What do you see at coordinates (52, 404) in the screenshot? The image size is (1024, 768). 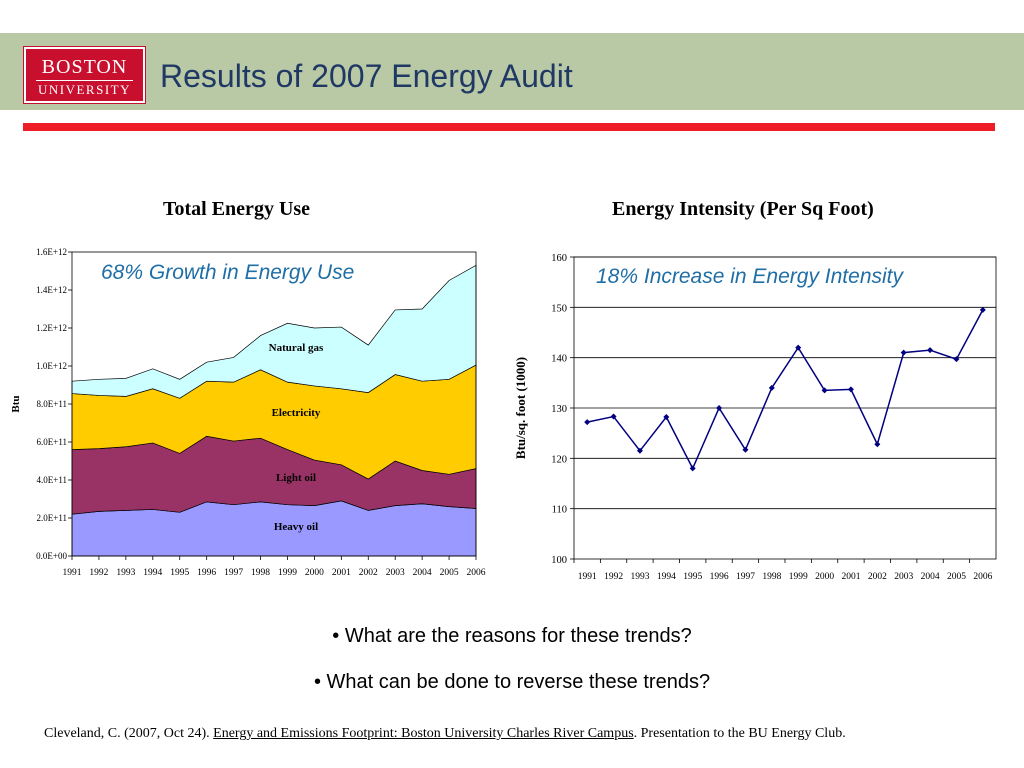 I see `y-tick-label: 8.0E+11` at bounding box center [52, 404].